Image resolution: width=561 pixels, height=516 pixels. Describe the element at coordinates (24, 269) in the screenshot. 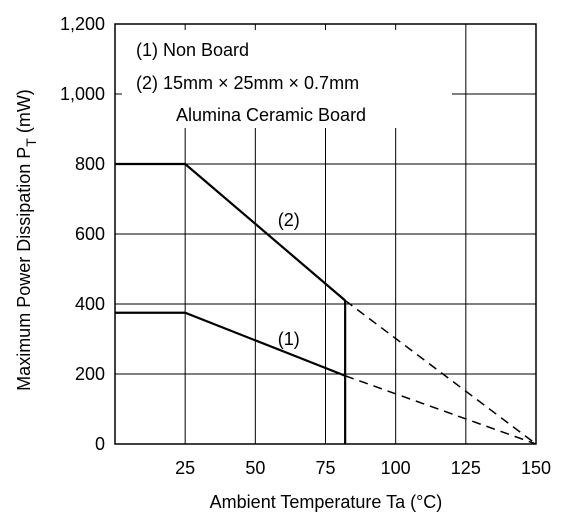

I see `y-axis-title-main: Maximum Power Dissipation P` at that location.